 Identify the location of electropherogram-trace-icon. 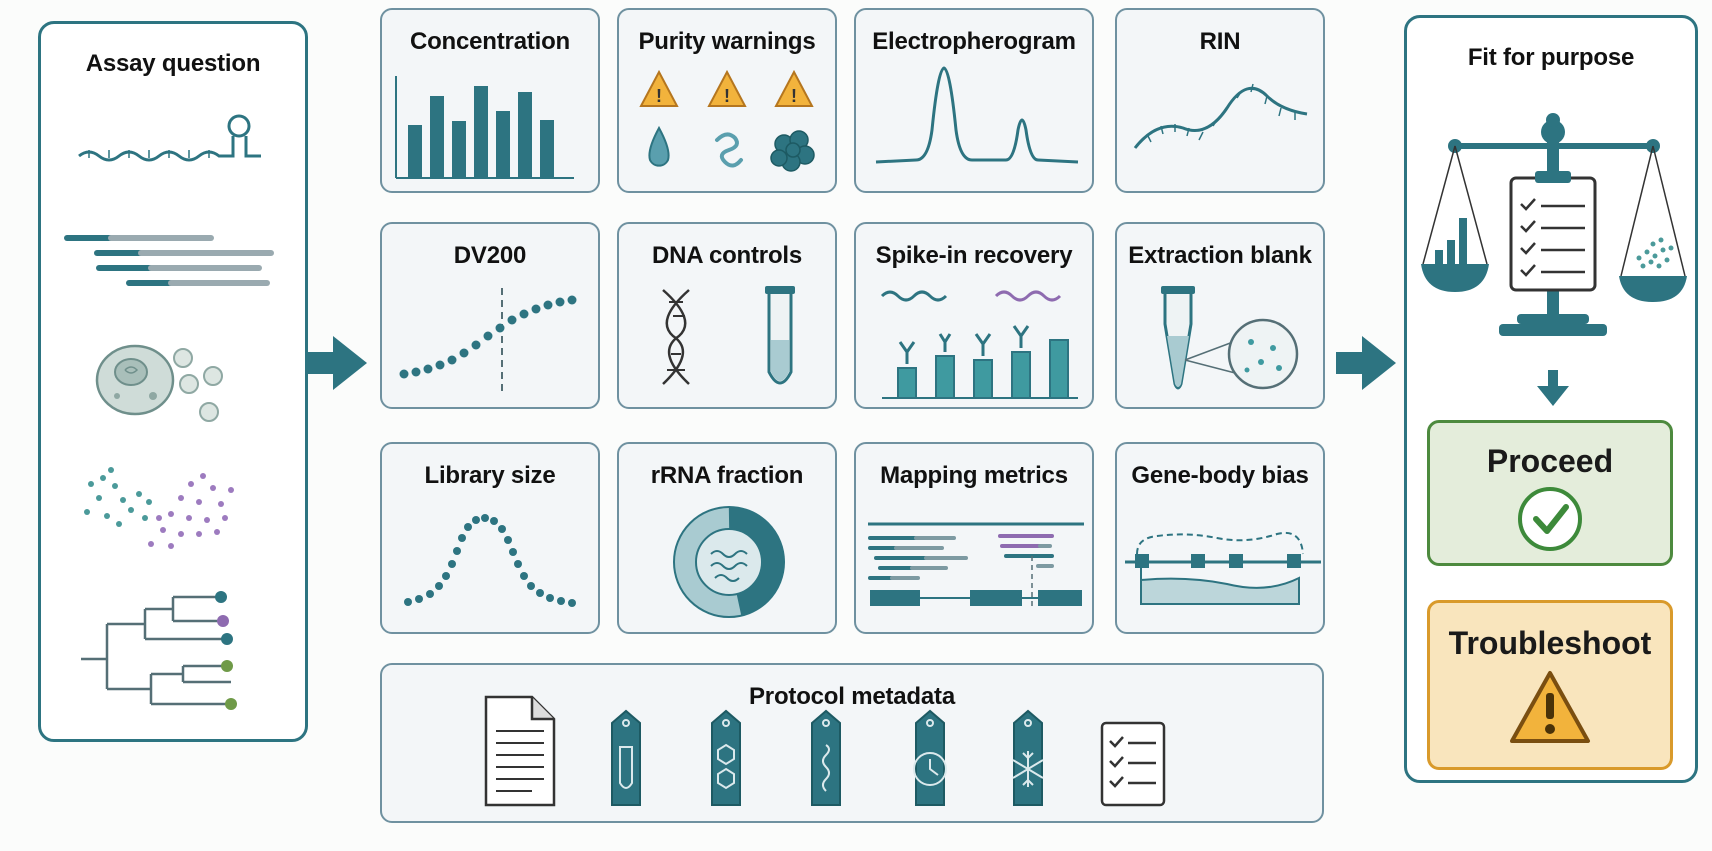
(977, 115).